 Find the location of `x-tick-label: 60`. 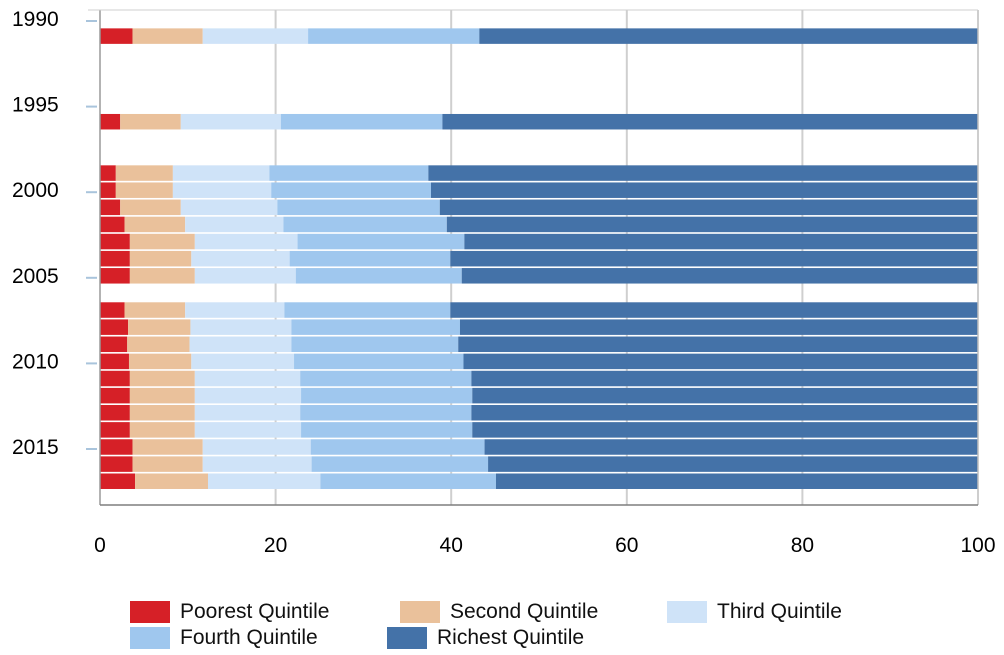

x-tick-label: 60 is located at coordinates (626, 545).